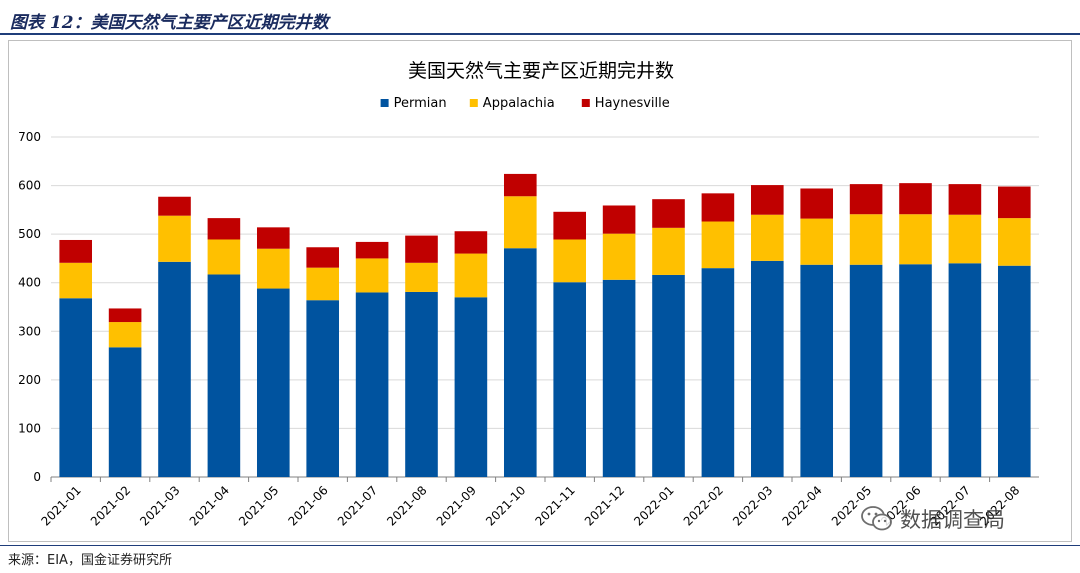 The image size is (1080, 573). Describe the element at coordinates (604, 505) in the screenshot. I see `x-tick-label: 2021-12` at that location.